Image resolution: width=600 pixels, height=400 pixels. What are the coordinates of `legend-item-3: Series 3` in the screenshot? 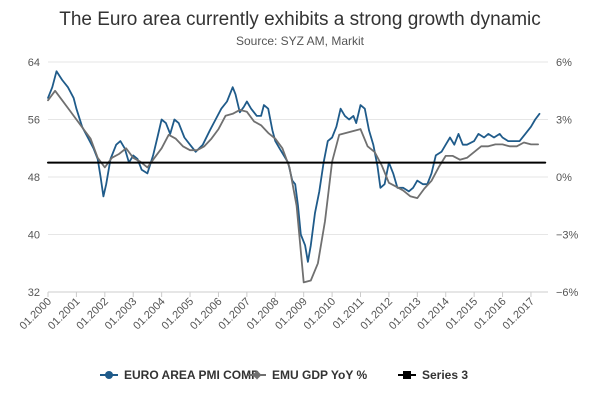 It's located at (433, 375).